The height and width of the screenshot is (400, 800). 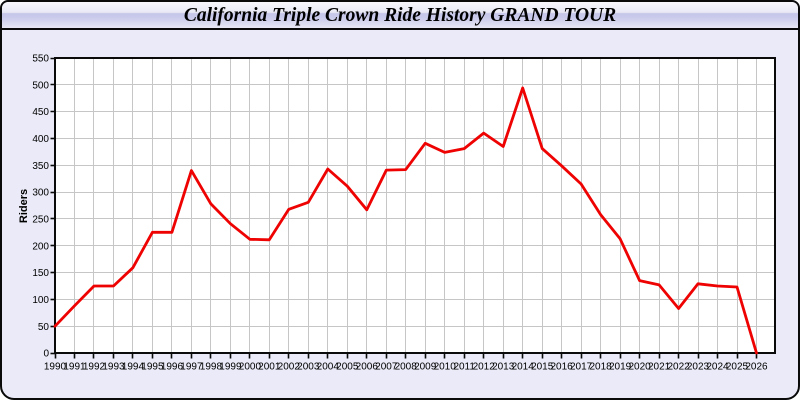 I want to click on svg-text: 1992, so click(x=94, y=367).